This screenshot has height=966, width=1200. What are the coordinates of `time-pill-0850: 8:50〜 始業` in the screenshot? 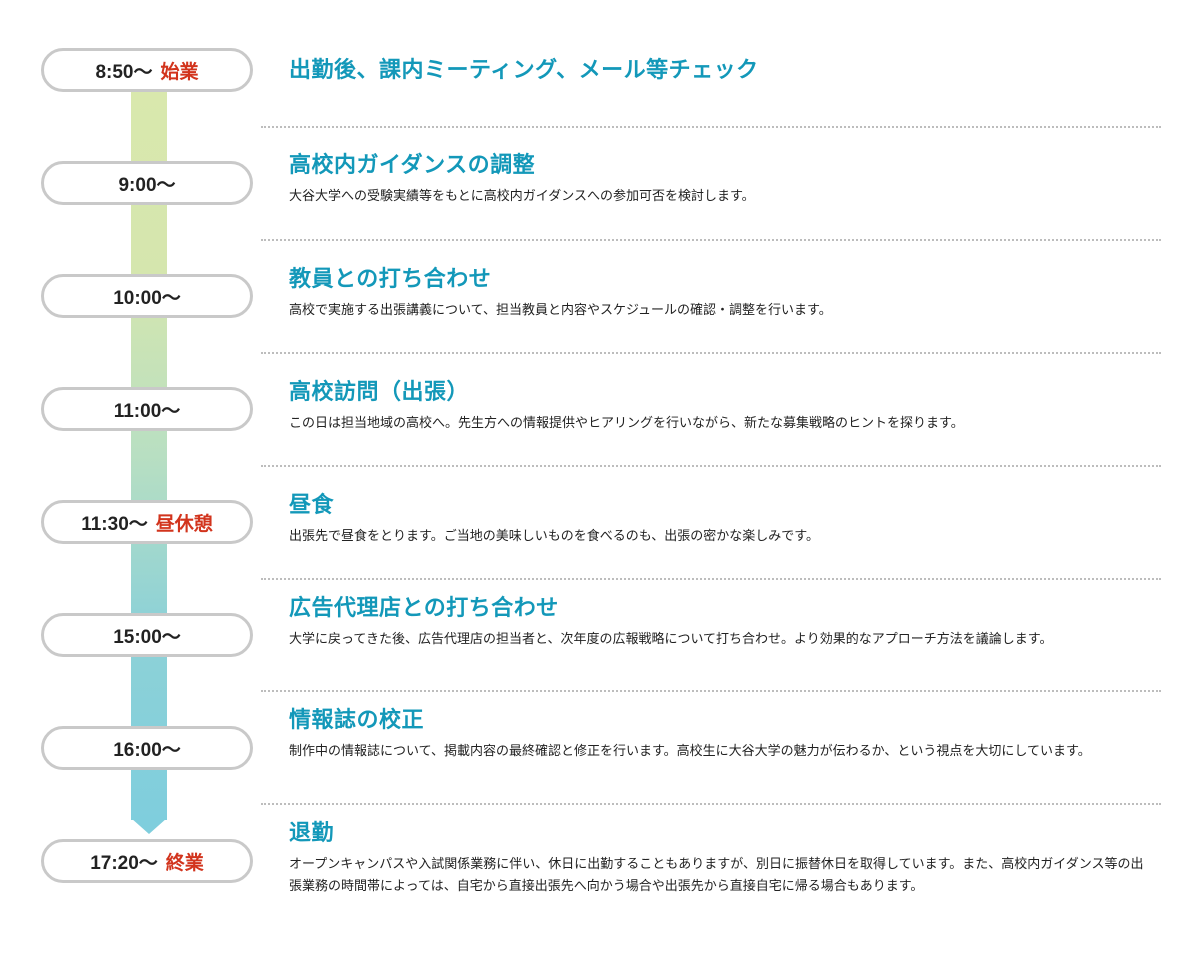 It's located at (147, 70).